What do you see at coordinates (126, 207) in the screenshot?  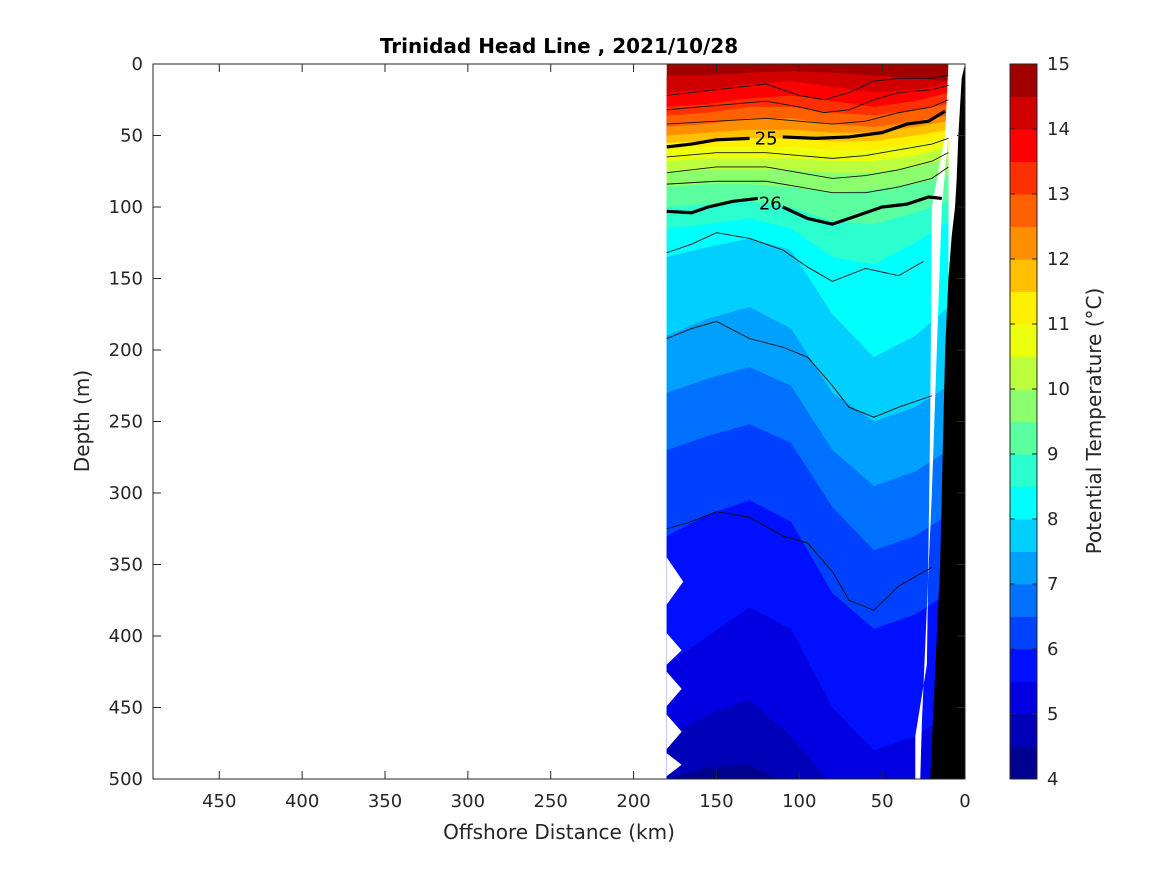 I see `y-tick-label: 100` at bounding box center [126, 207].